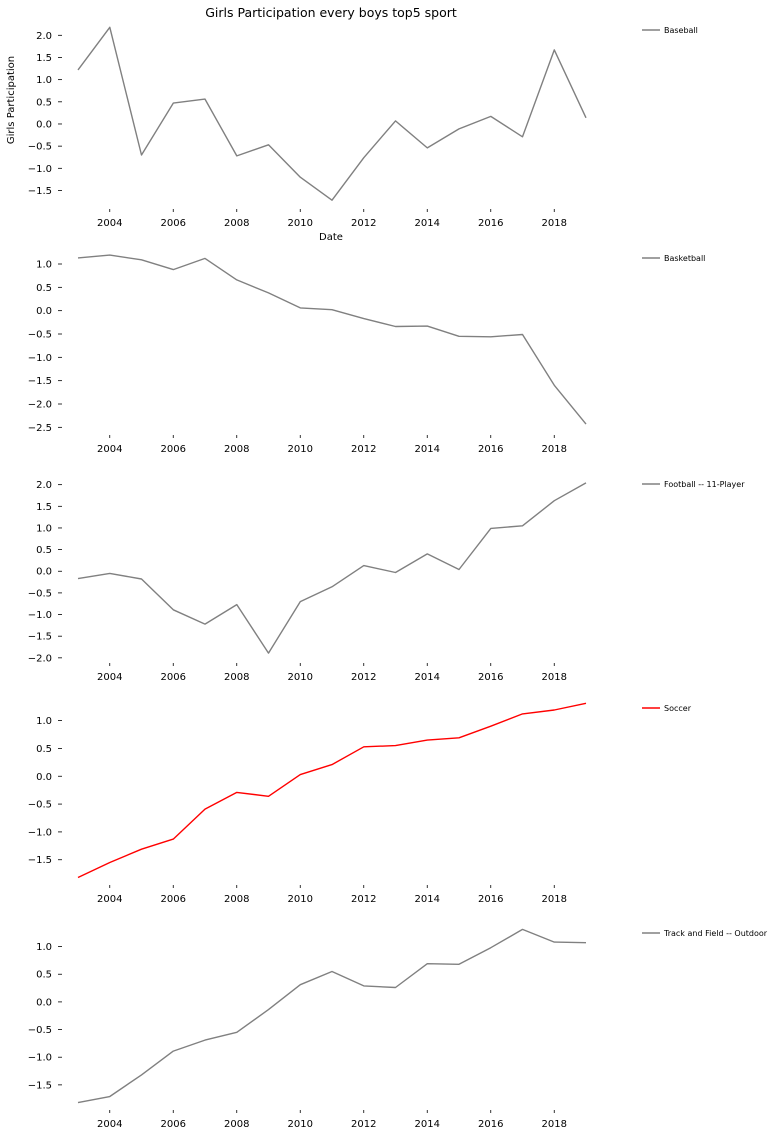  I want to click on series-line-football-11-player, so click(332, 568).